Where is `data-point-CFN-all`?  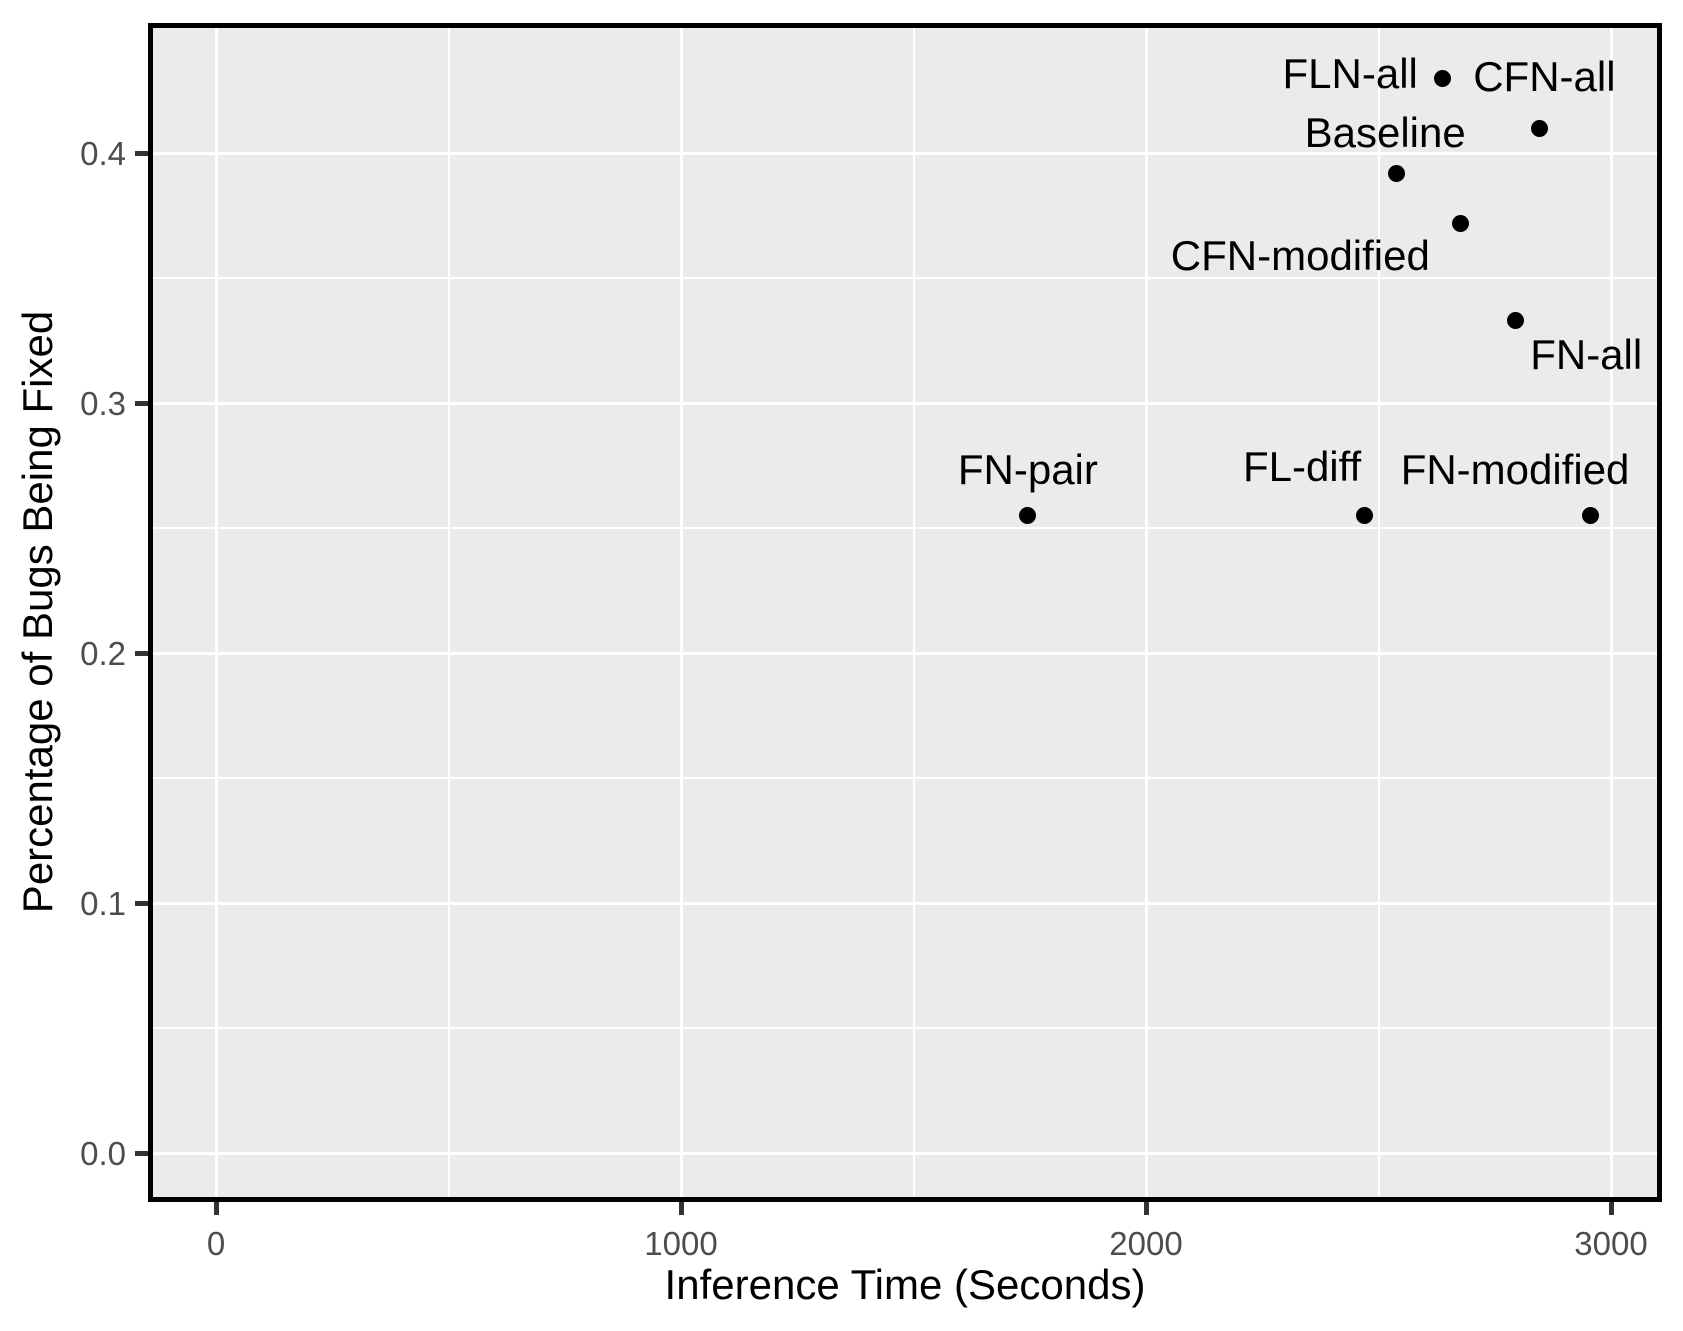 data-point-CFN-all is located at coordinates (1539, 128).